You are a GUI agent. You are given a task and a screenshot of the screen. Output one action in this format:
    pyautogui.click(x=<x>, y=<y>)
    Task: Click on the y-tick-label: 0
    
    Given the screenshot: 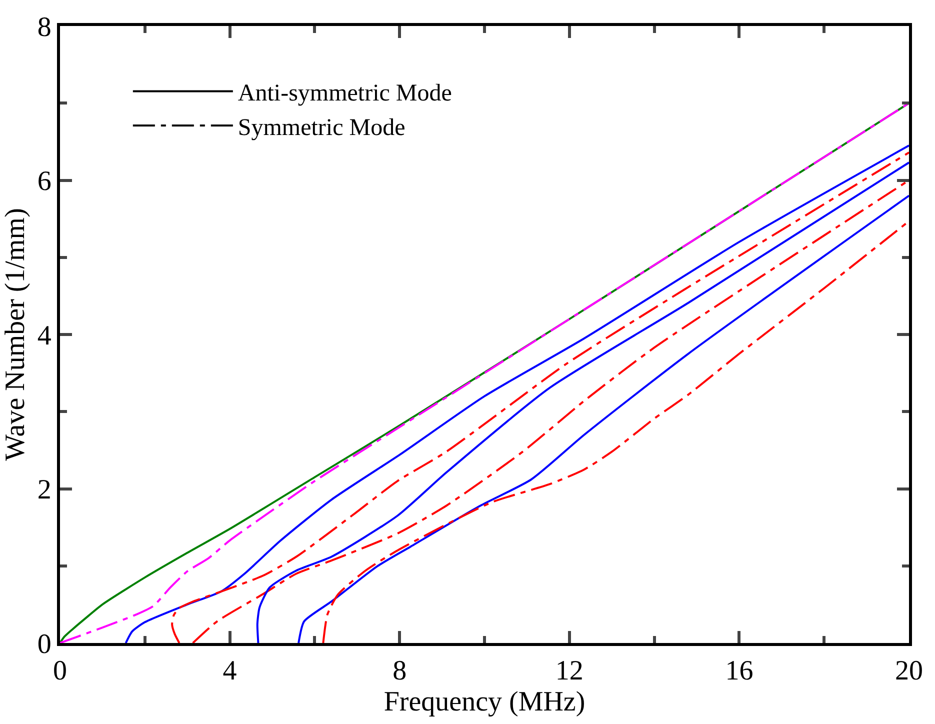 What is the action you would take?
    pyautogui.click(x=44, y=644)
    